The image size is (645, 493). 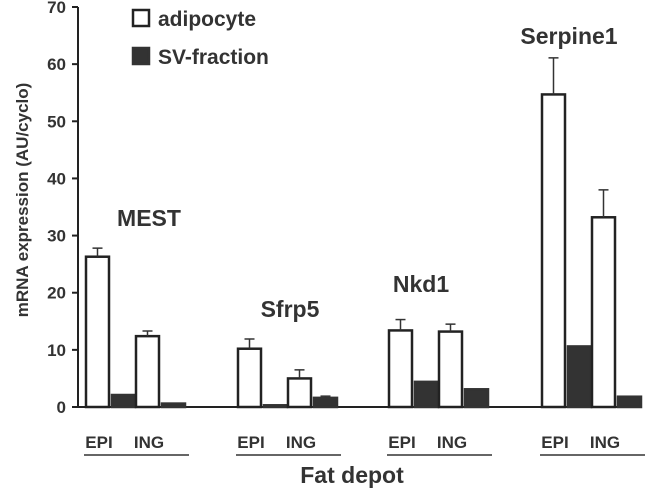 I want to click on y-tick-label: 10, so click(x=56, y=350).